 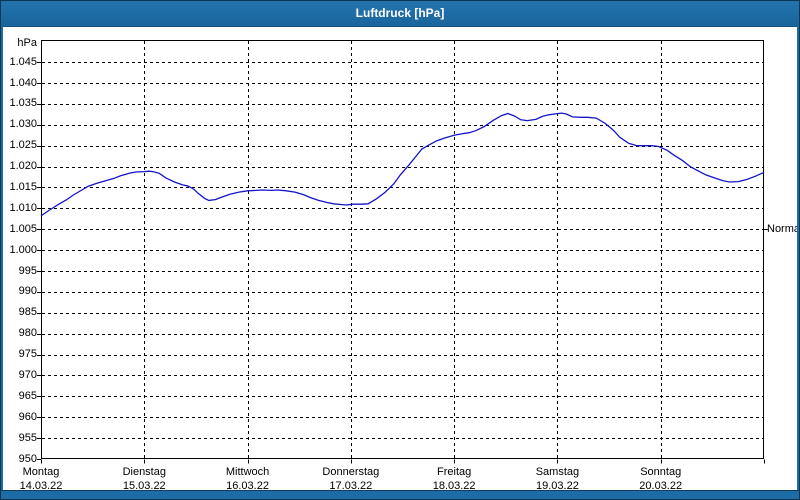 I want to click on normal-marker-label: Normal, so click(x=783, y=228).